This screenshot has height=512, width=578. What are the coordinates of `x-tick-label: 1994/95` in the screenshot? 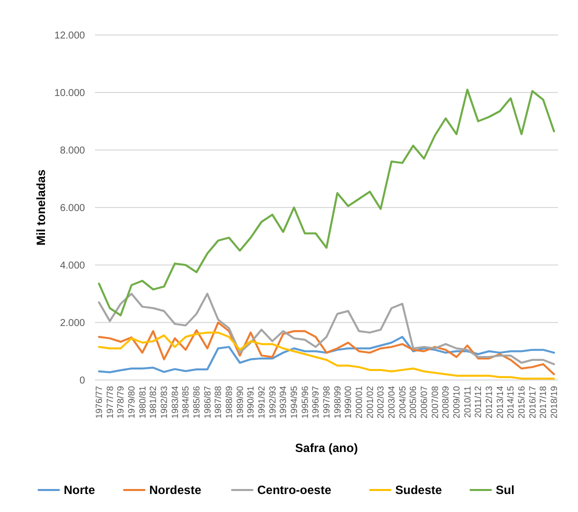 It's located at (294, 402).